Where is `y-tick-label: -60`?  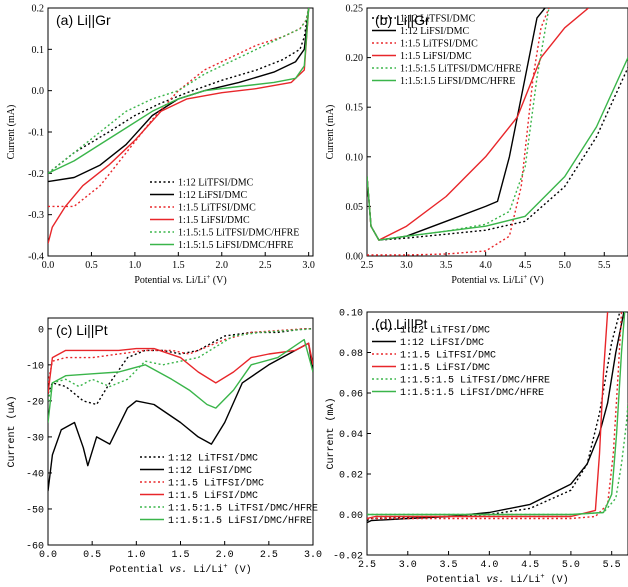 y-tick-label: -60 is located at coordinates (35, 547).